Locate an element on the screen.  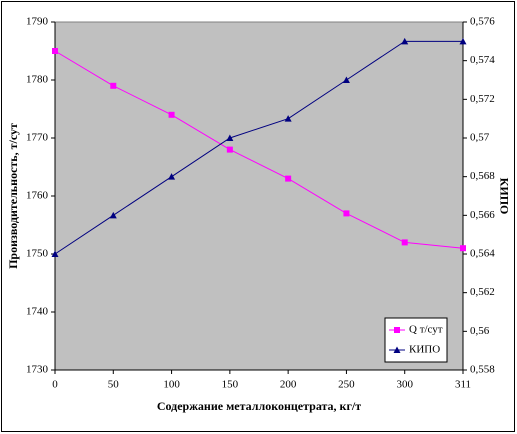
x-tick-label: 150 is located at coordinates (230, 385).